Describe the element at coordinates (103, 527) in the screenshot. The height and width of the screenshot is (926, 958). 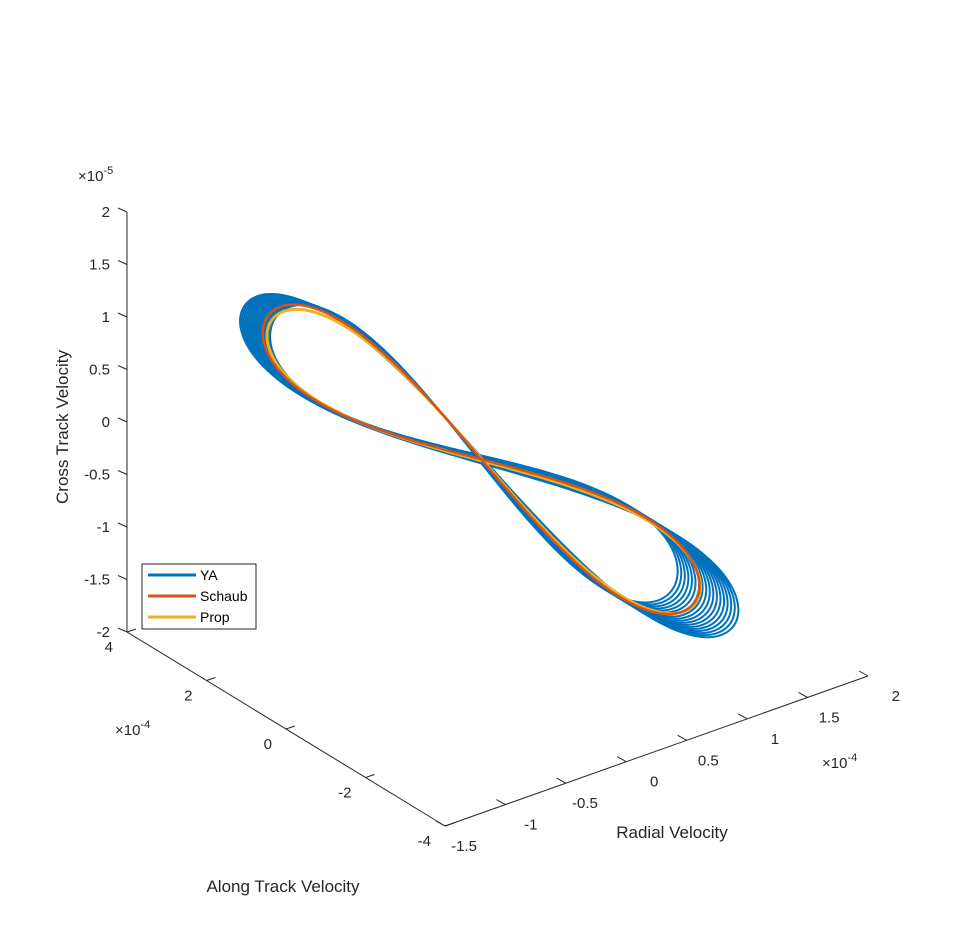
I see `z-tick-label: -1` at that location.